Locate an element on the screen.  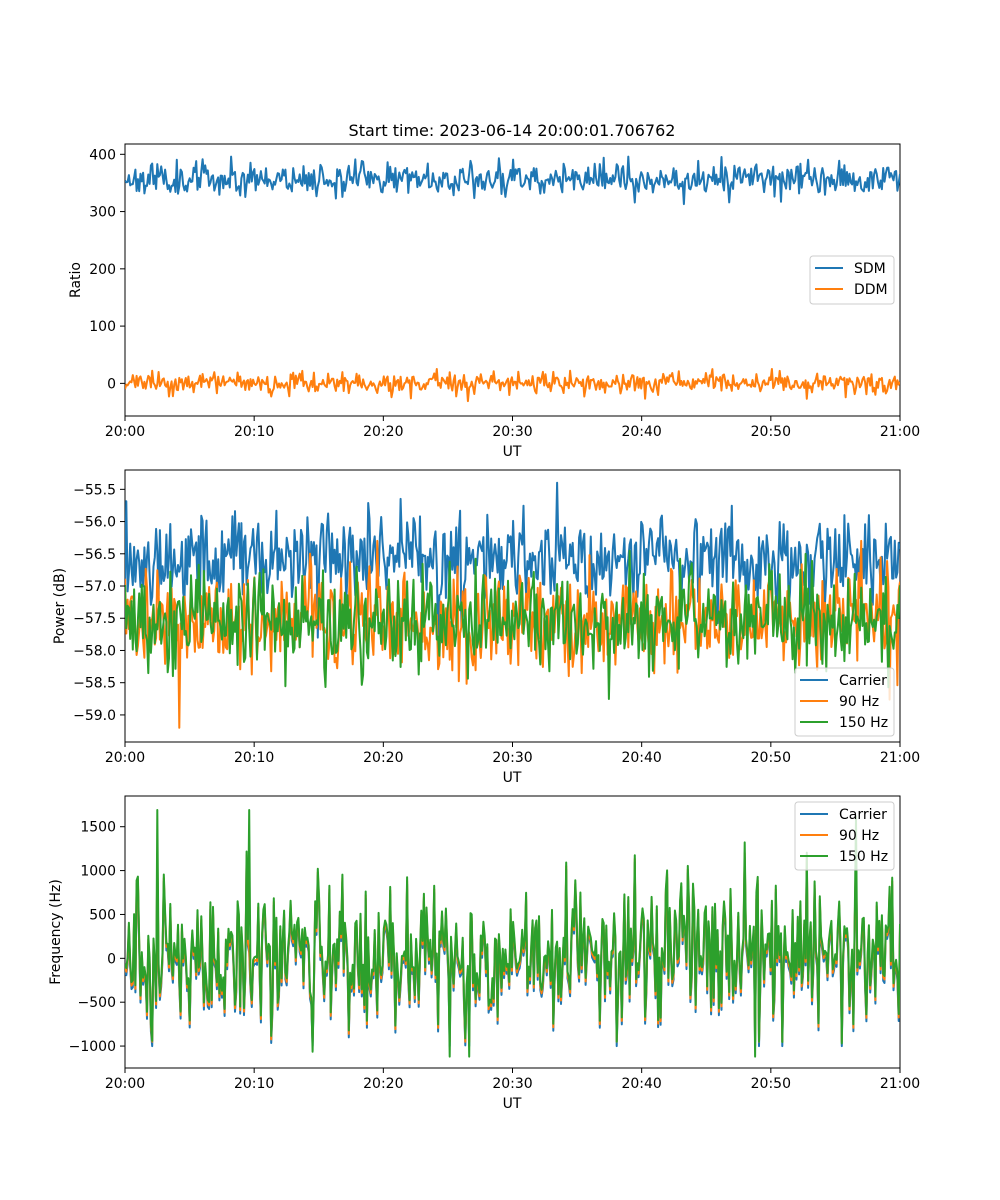
series-line-150-hz is located at coordinates (512, 624).